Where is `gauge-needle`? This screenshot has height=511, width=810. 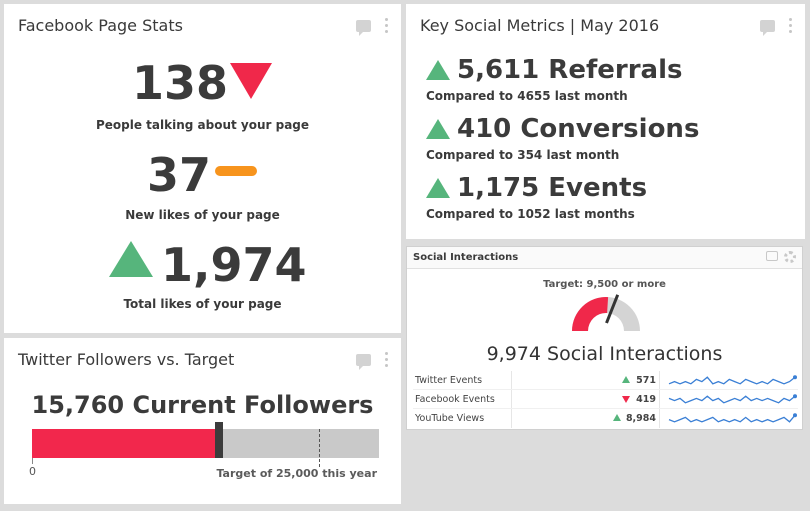
gauge-needle is located at coordinates (612, 309).